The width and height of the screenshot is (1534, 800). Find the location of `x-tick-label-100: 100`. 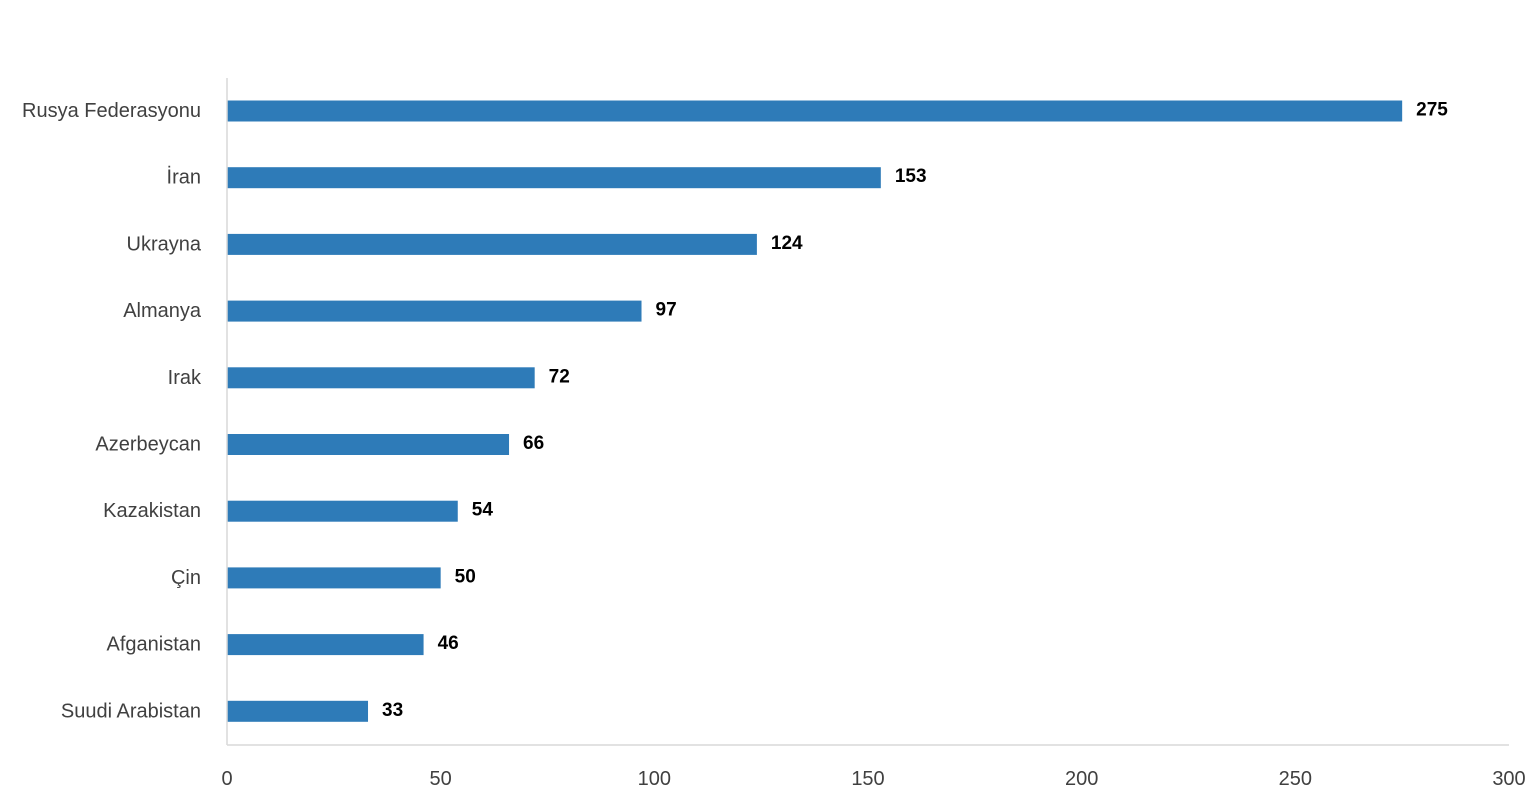

x-tick-label-100: 100 is located at coordinates (654, 779).